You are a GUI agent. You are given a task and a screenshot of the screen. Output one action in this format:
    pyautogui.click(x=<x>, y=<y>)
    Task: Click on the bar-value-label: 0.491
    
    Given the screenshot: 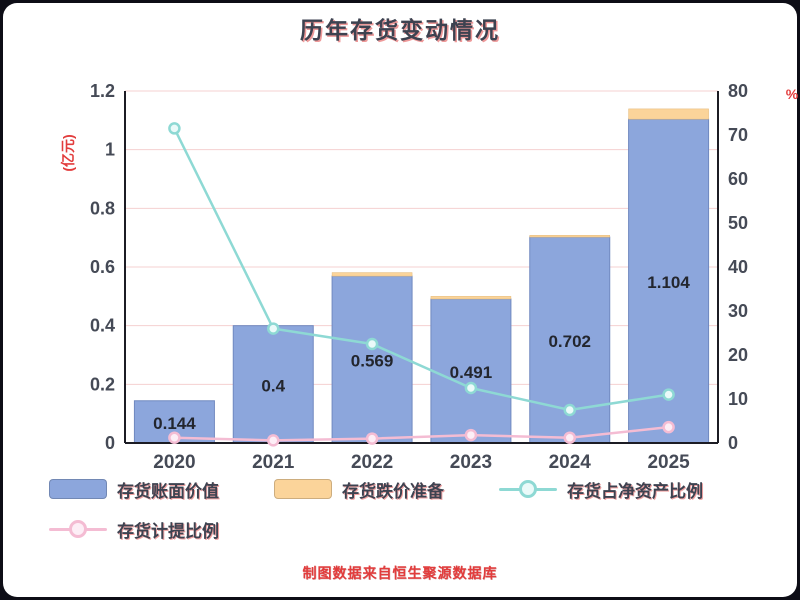 What is the action you would take?
    pyautogui.click(x=471, y=372)
    